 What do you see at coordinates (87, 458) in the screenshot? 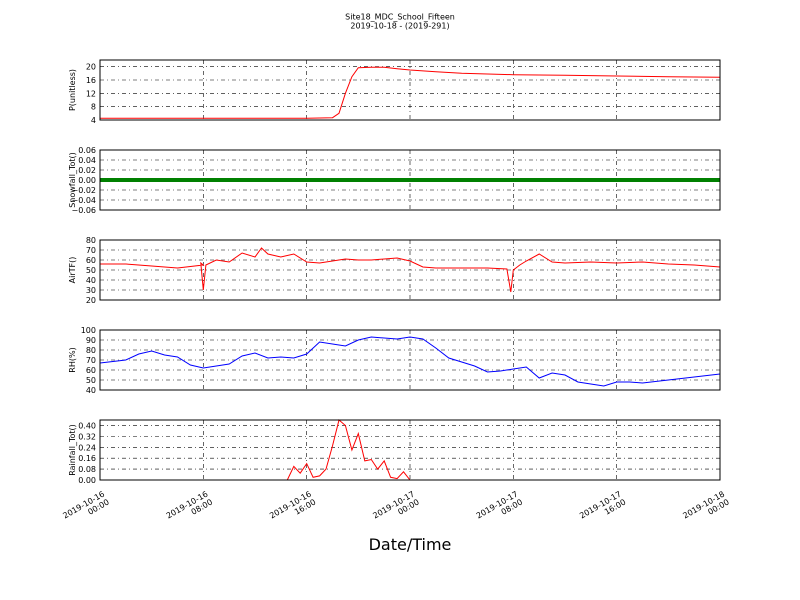
I see `y-tick-label: 0.16` at bounding box center [87, 458].